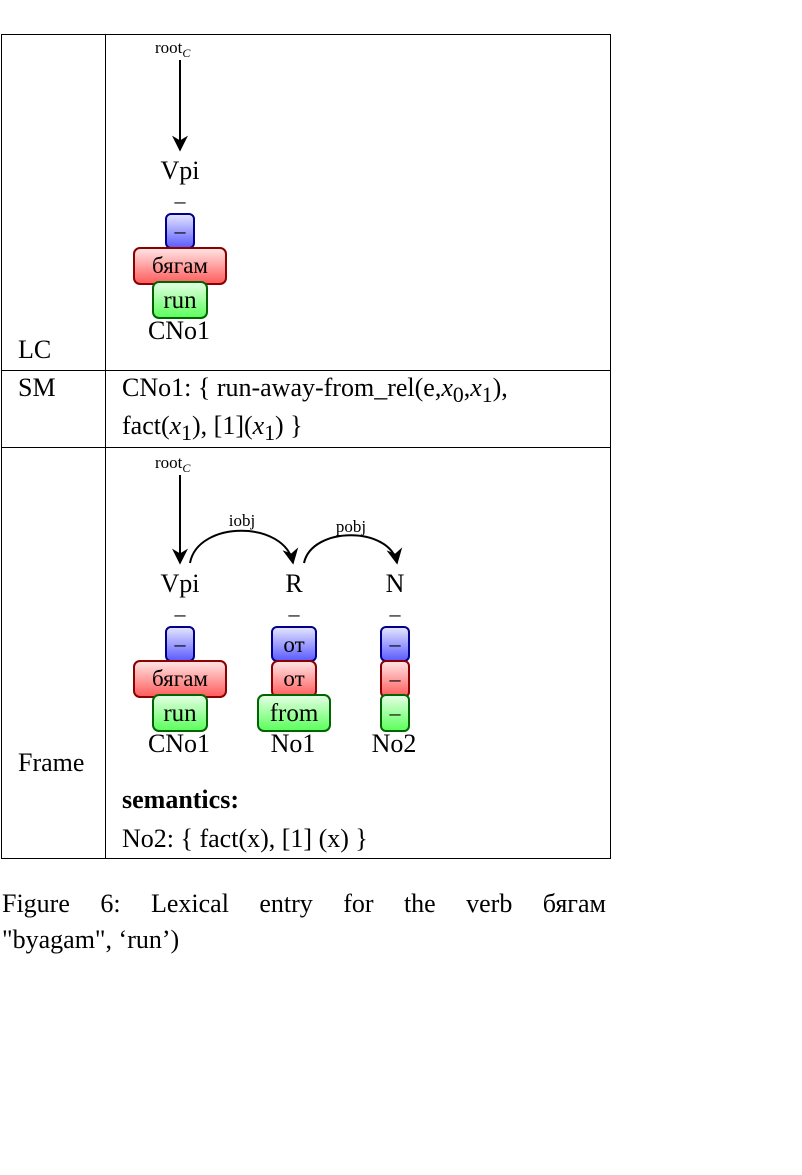 This screenshot has width=802, height=1175. Describe the element at coordinates (105, 446) in the screenshot. I see `table-column-divider` at that location.